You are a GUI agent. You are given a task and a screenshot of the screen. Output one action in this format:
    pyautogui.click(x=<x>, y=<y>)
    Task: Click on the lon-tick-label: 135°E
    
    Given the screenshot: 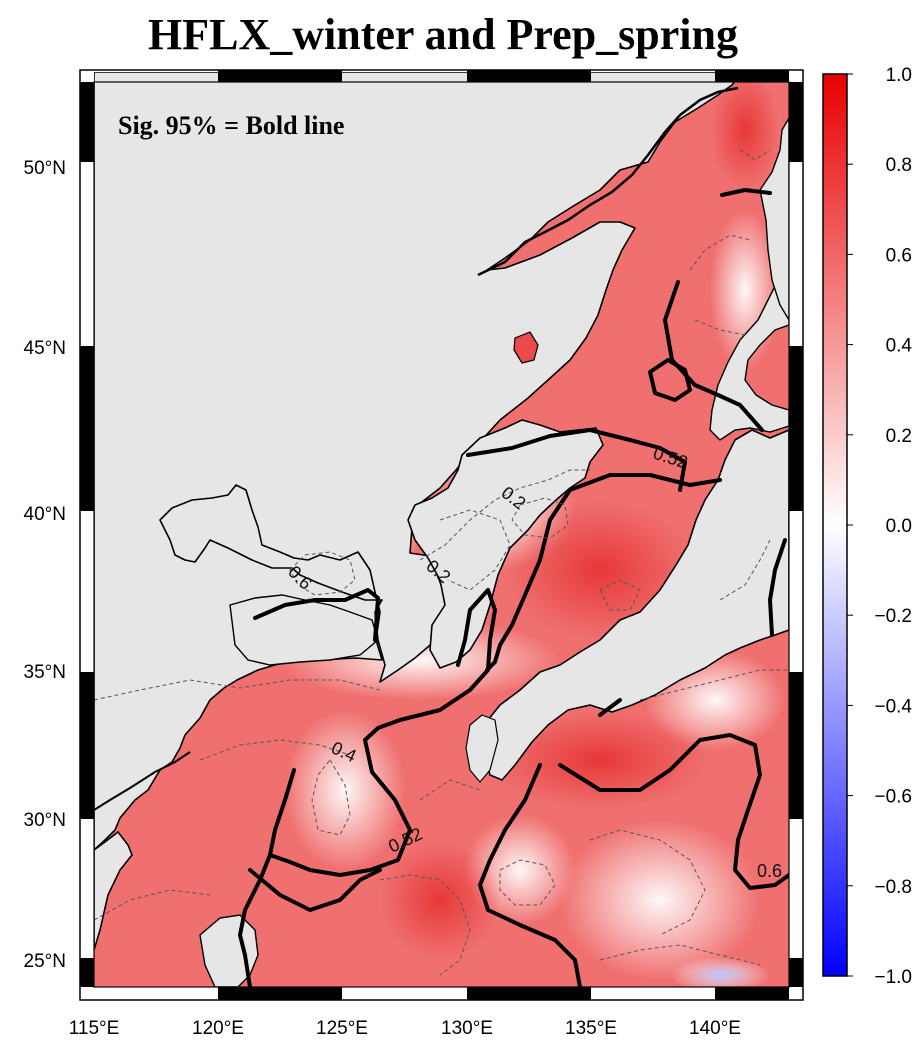 What is the action you would take?
    pyautogui.click(x=591, y=1028)
    